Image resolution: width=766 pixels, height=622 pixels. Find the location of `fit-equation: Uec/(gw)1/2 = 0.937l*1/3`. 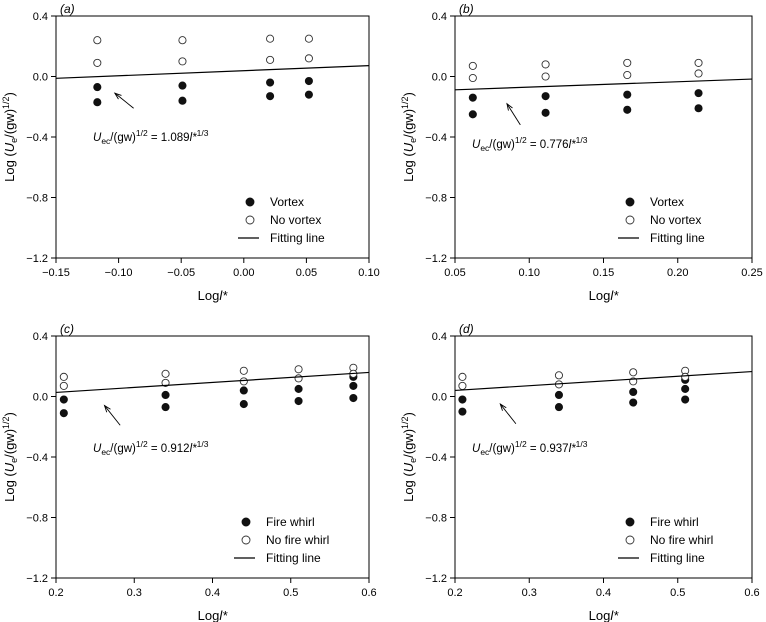

fit-equation: Uec/(gw)1/2 = 0.937l*1/3 is located at coordinates (530, 448).